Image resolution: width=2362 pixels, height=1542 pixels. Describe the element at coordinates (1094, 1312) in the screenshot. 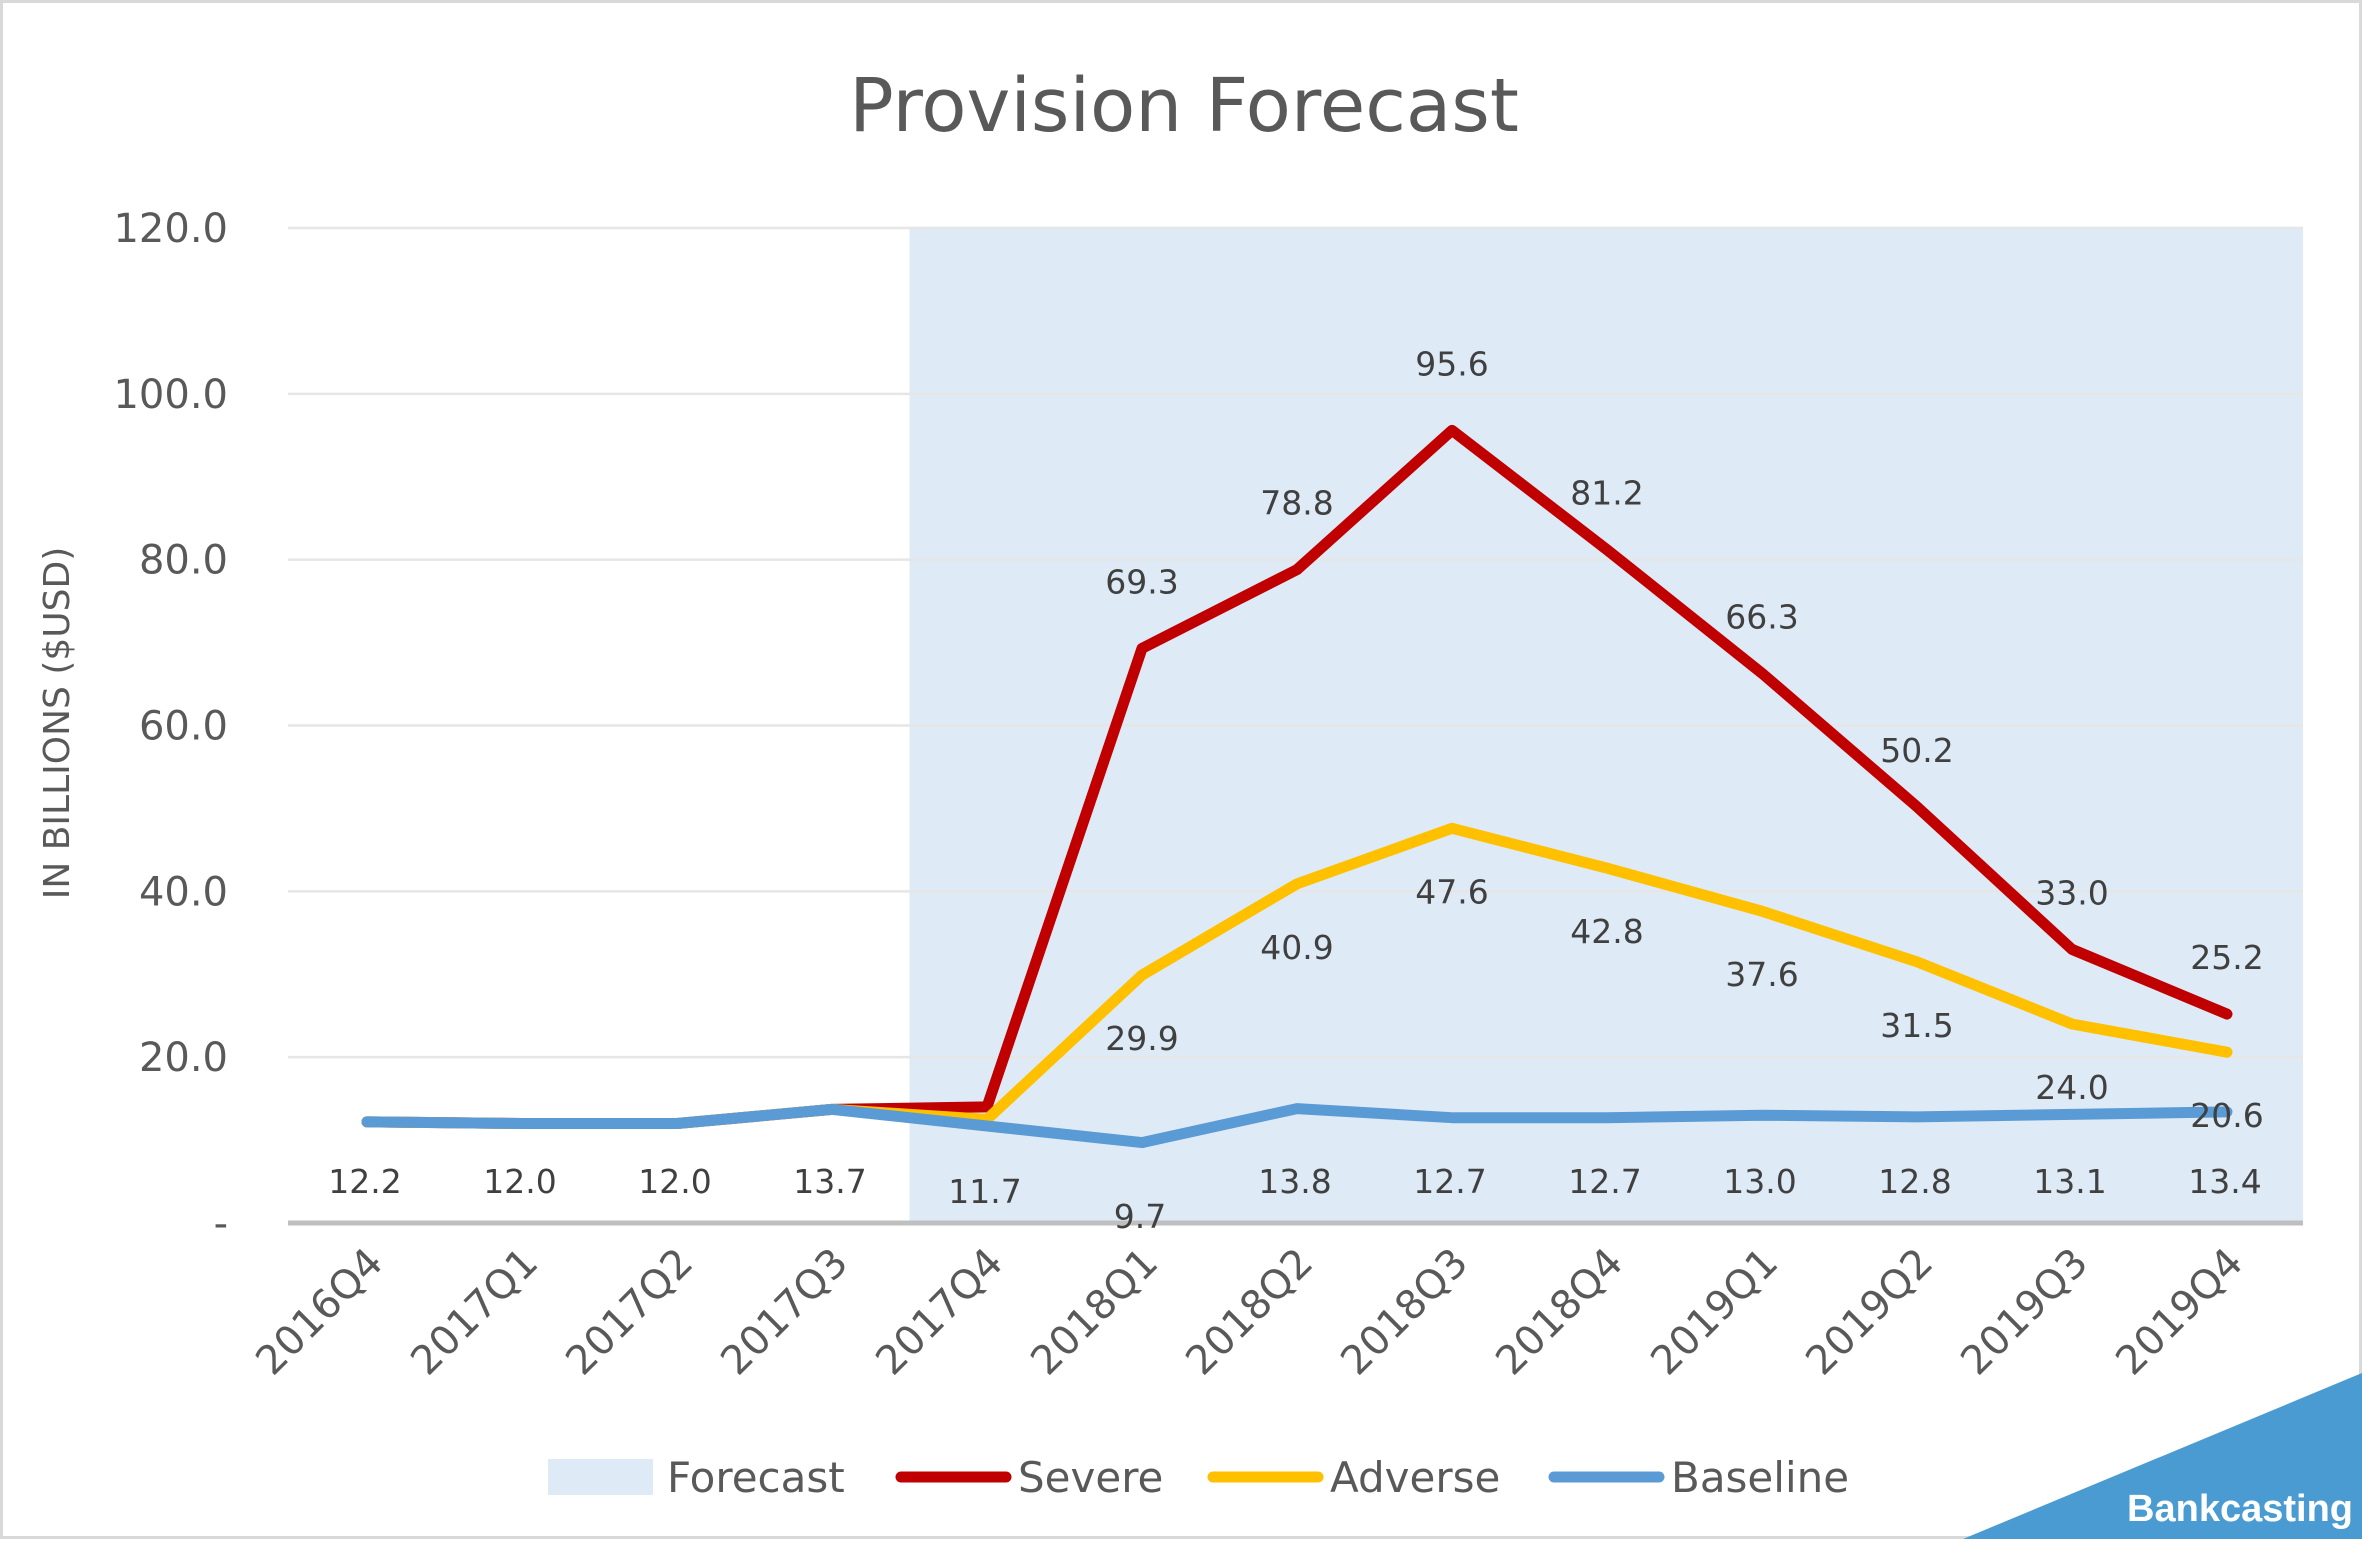

I see `x-tick-label: 2018Q1` at that location.